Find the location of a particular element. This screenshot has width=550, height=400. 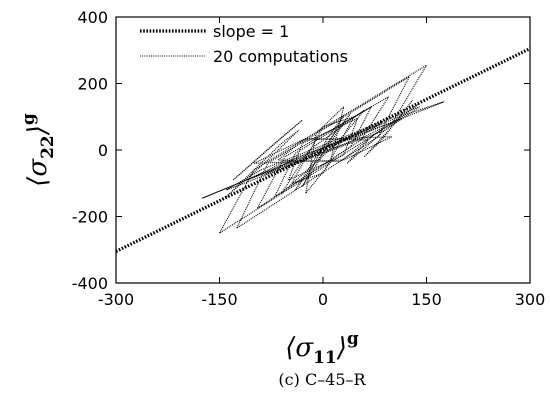

y-axis-title: ⟨σ22⟩g is located at coordinates (38, 150).